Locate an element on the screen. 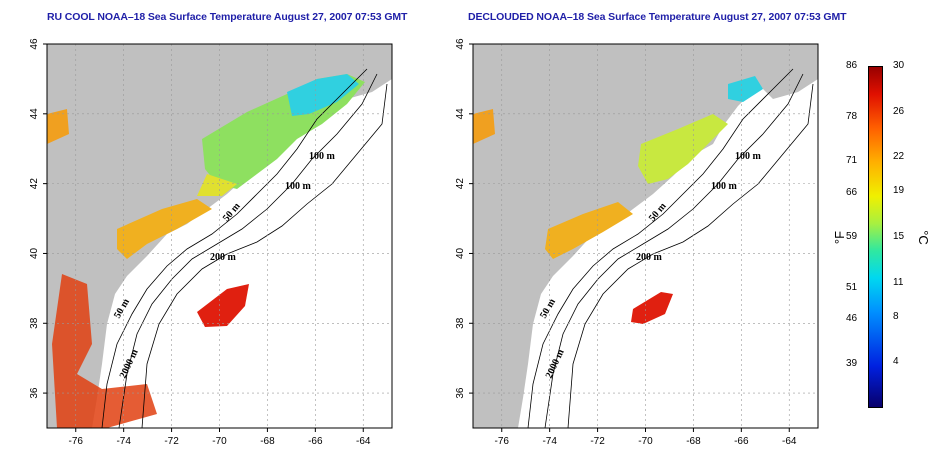 The width and height of the screenshot is (950, 475). colorbar-c-label: 8 is located at coordinates (896, 316).